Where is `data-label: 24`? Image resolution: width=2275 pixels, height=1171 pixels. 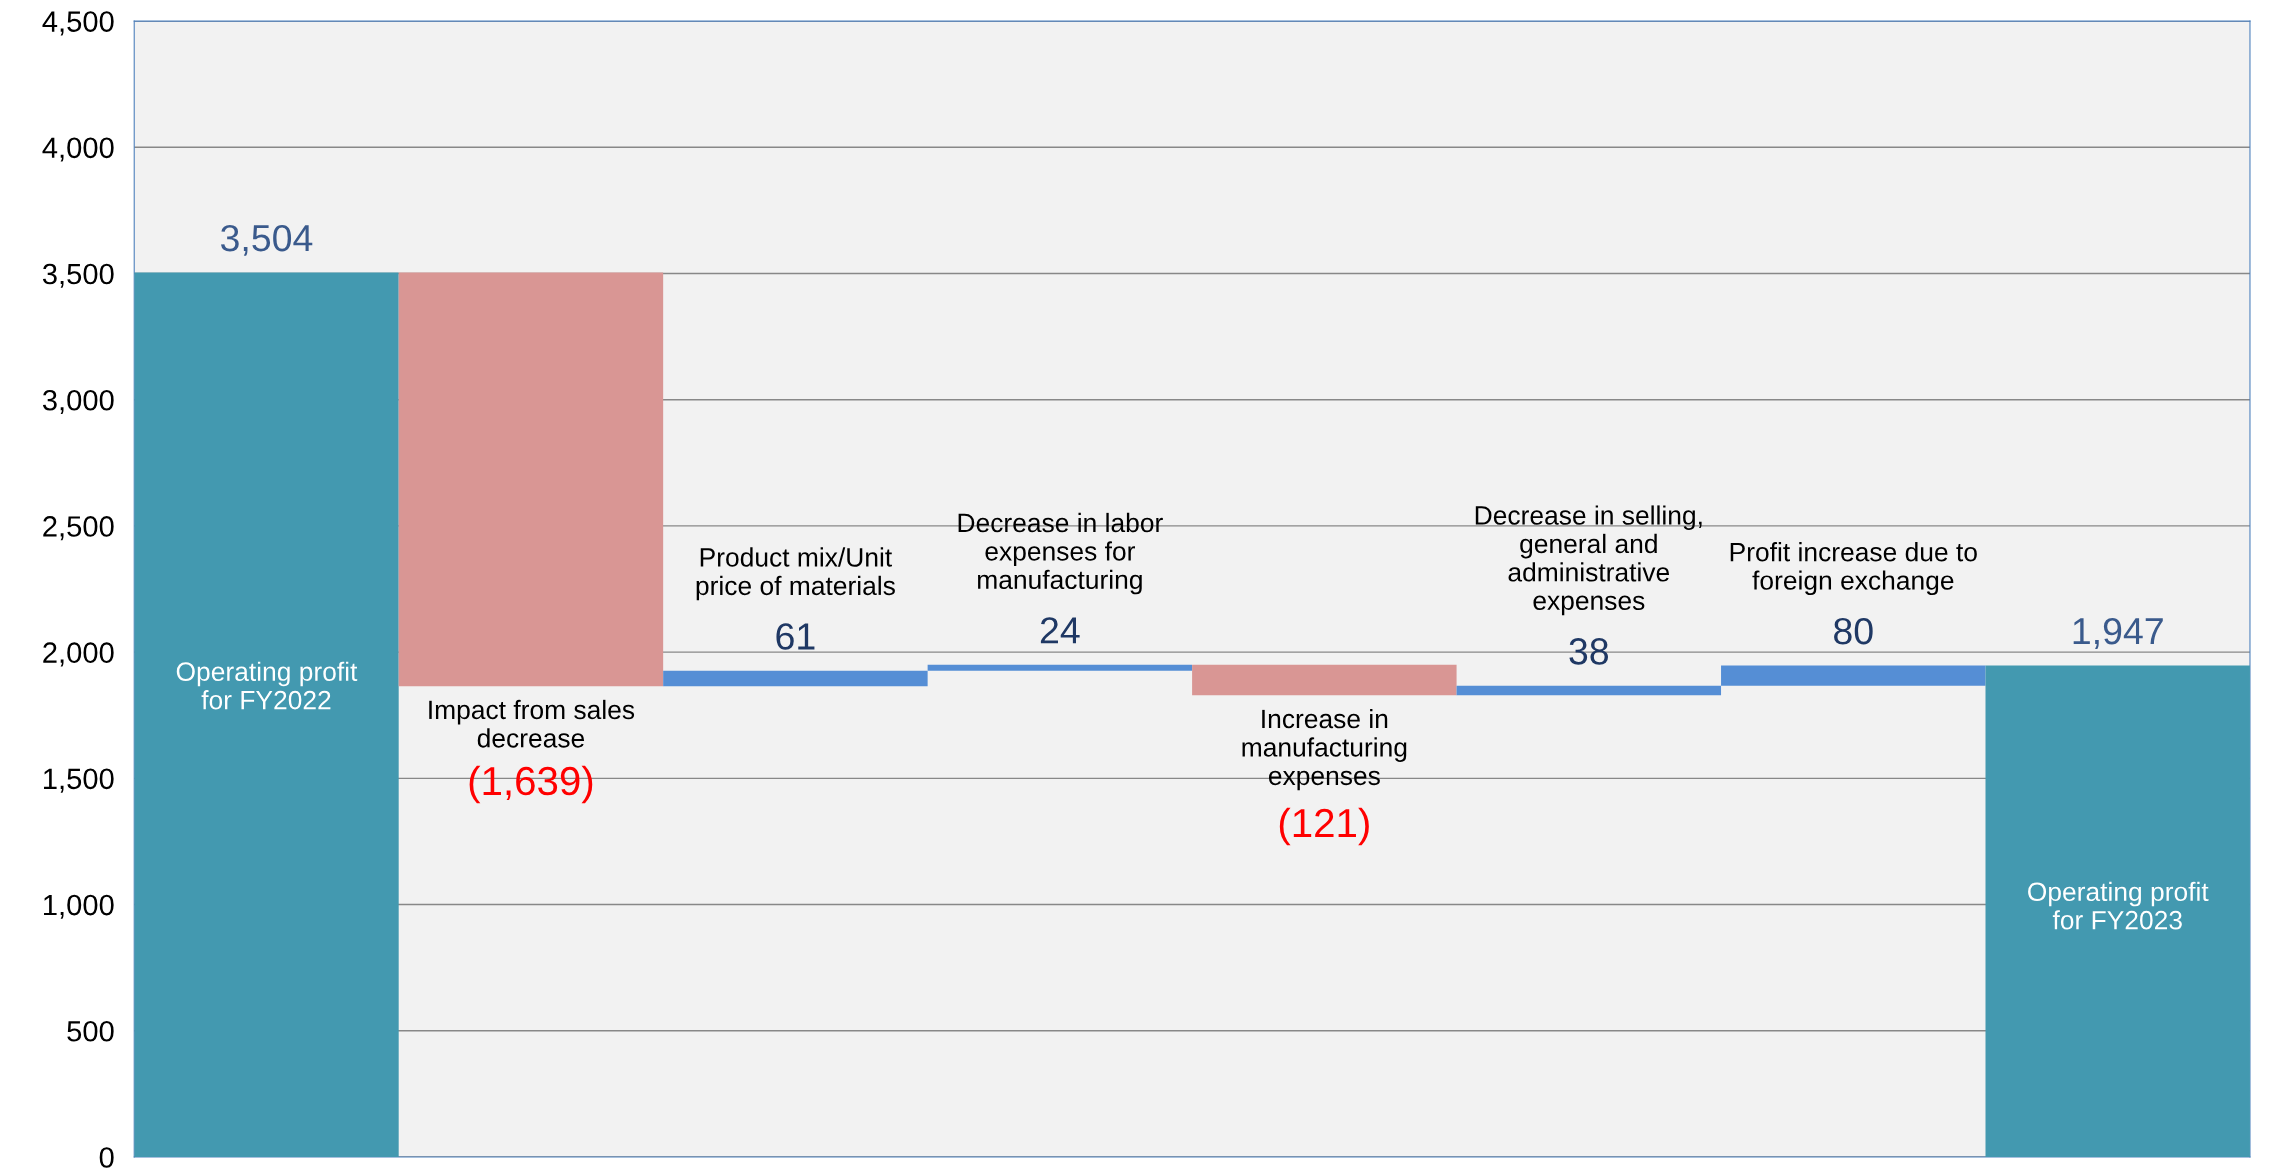 data-label: 24 is located at coordinates (1060, 630).